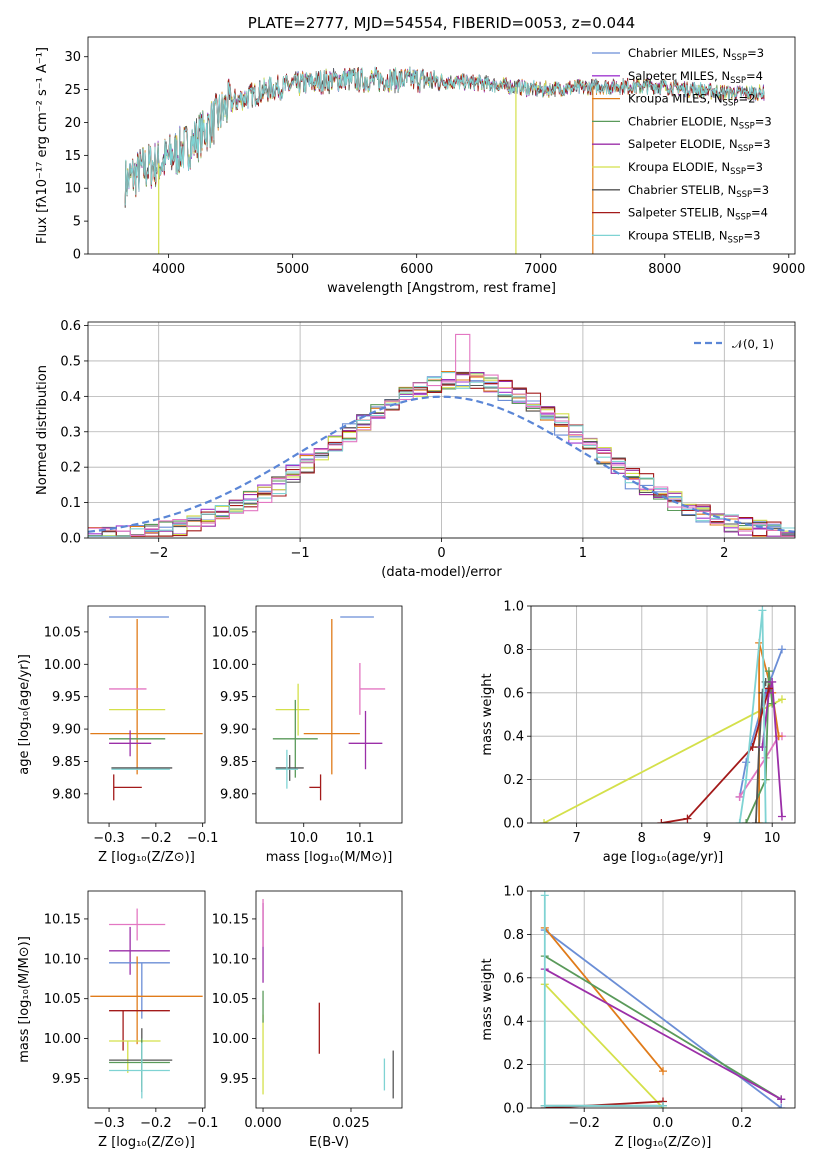  Describe the element at coordinates (158, 553) in the screenshot. I see `x-tick-label: −2` at that location.